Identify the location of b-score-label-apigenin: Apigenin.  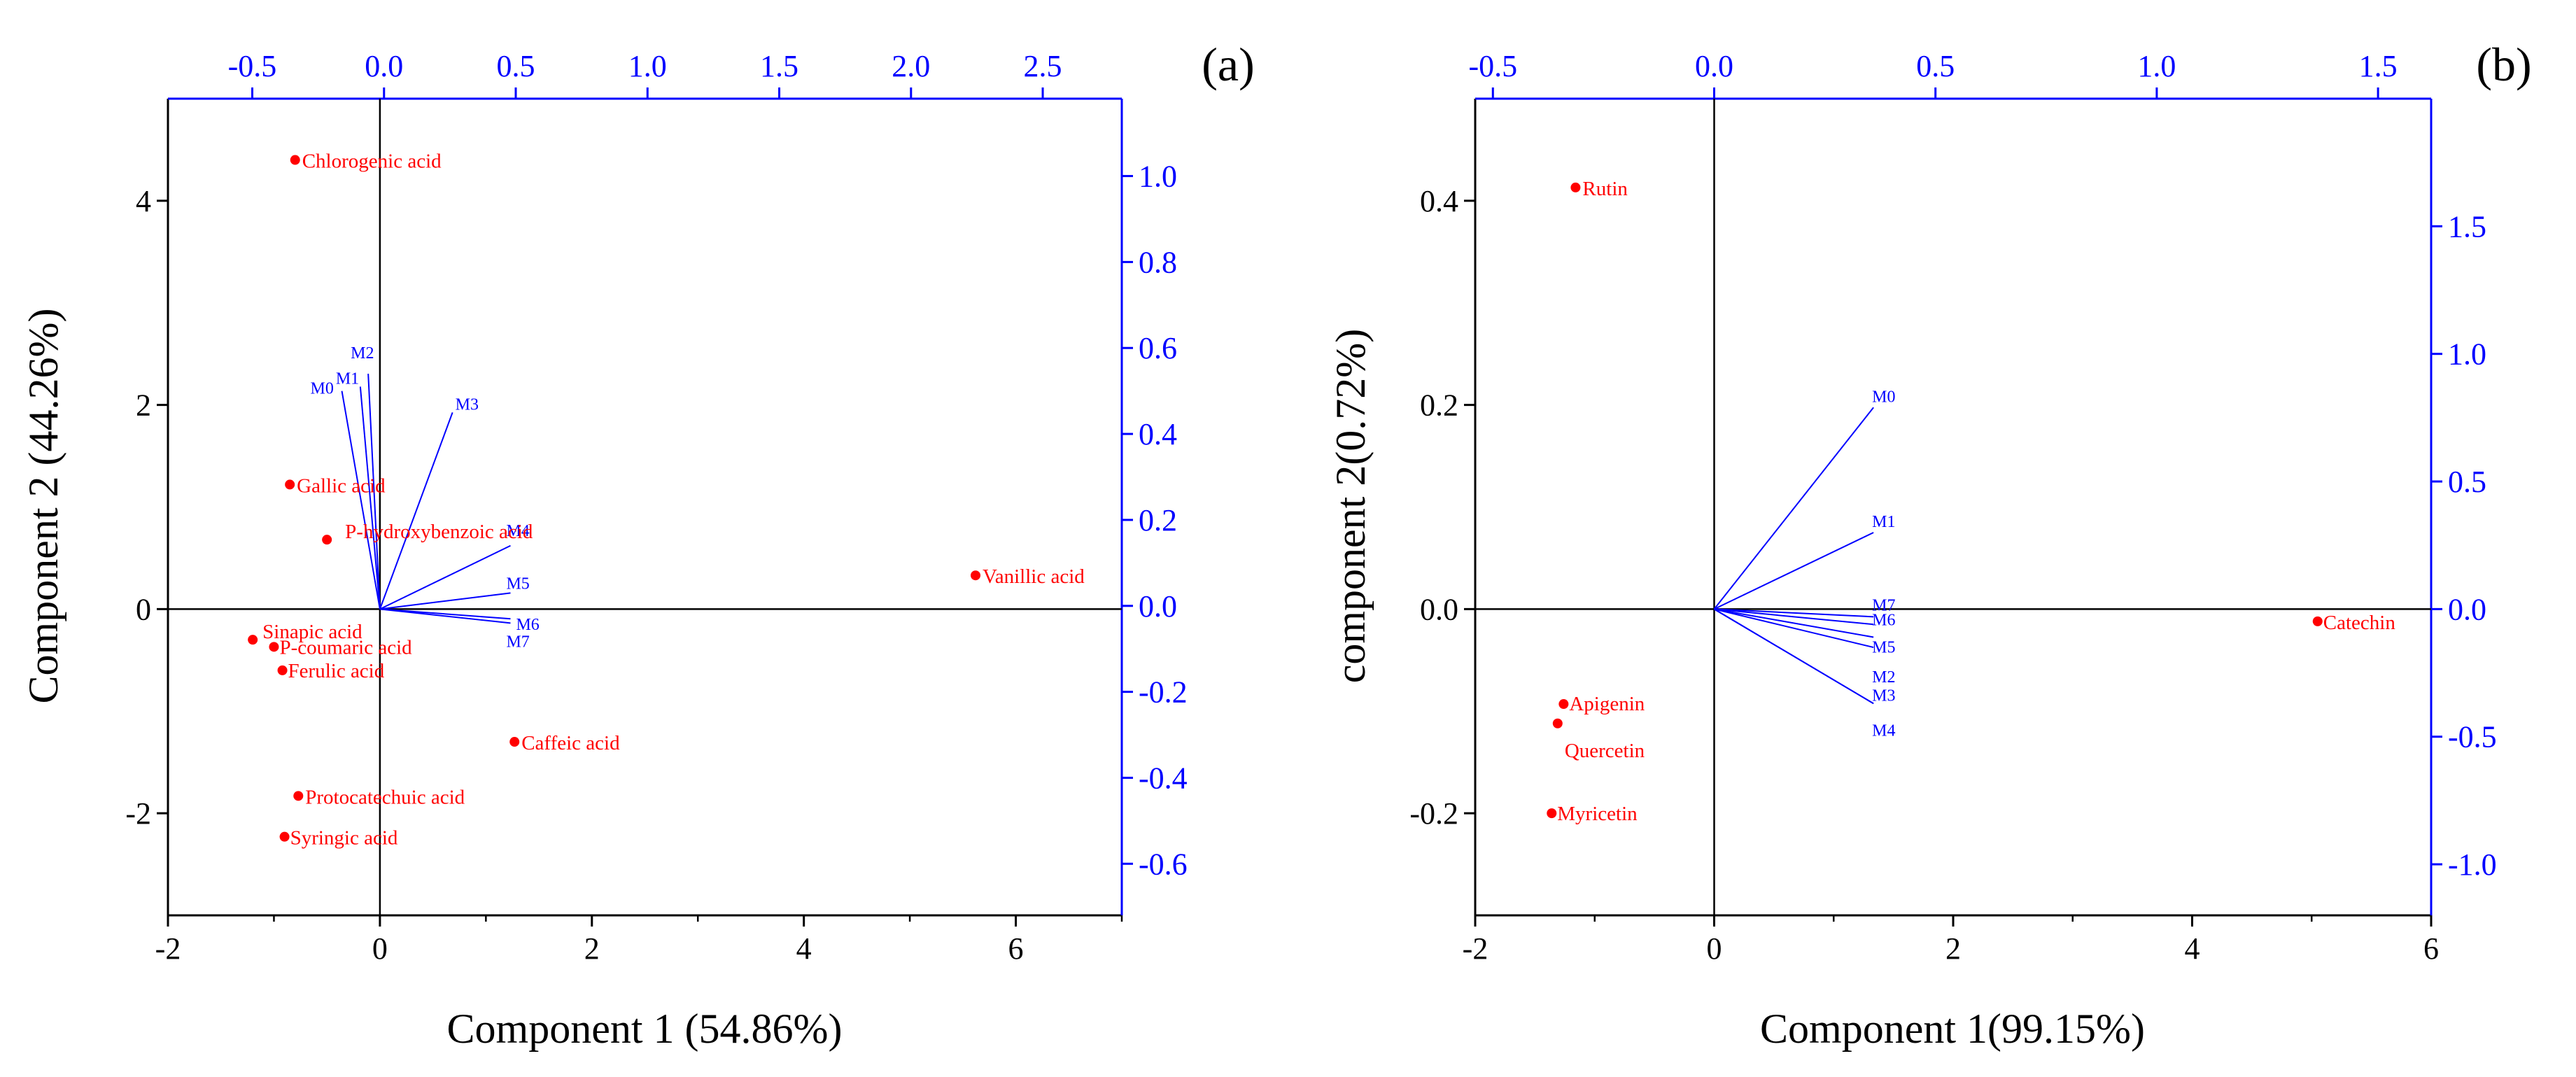
(1607, 704).